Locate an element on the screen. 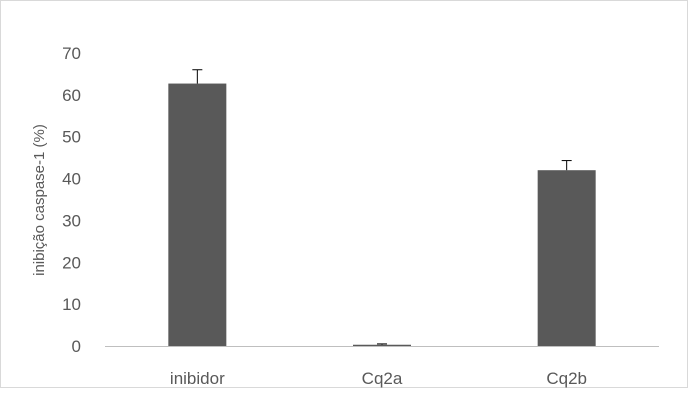  x-category-label: Cq2b is located at coordinates (566, 378).